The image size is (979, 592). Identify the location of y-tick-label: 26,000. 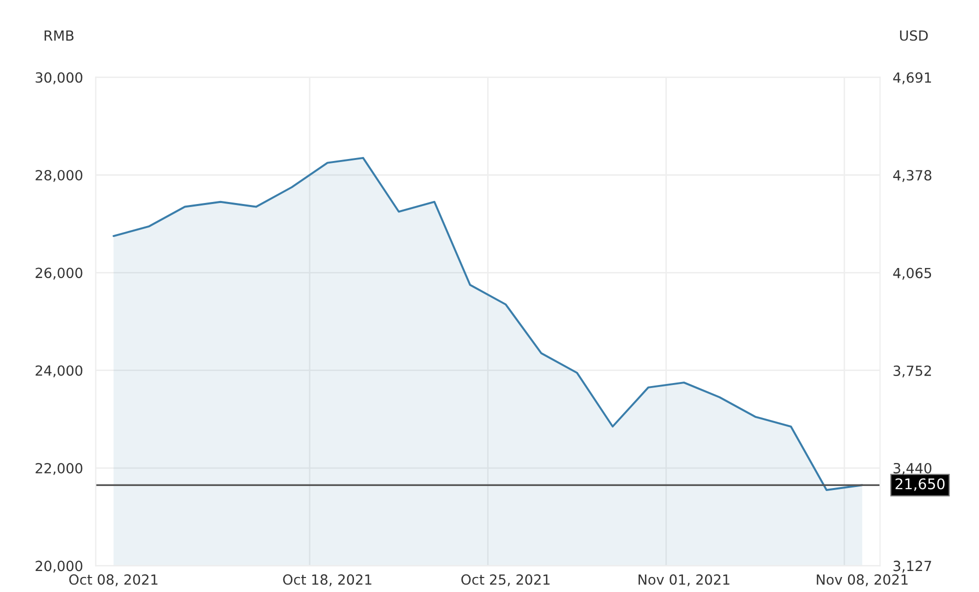
(59, 274).